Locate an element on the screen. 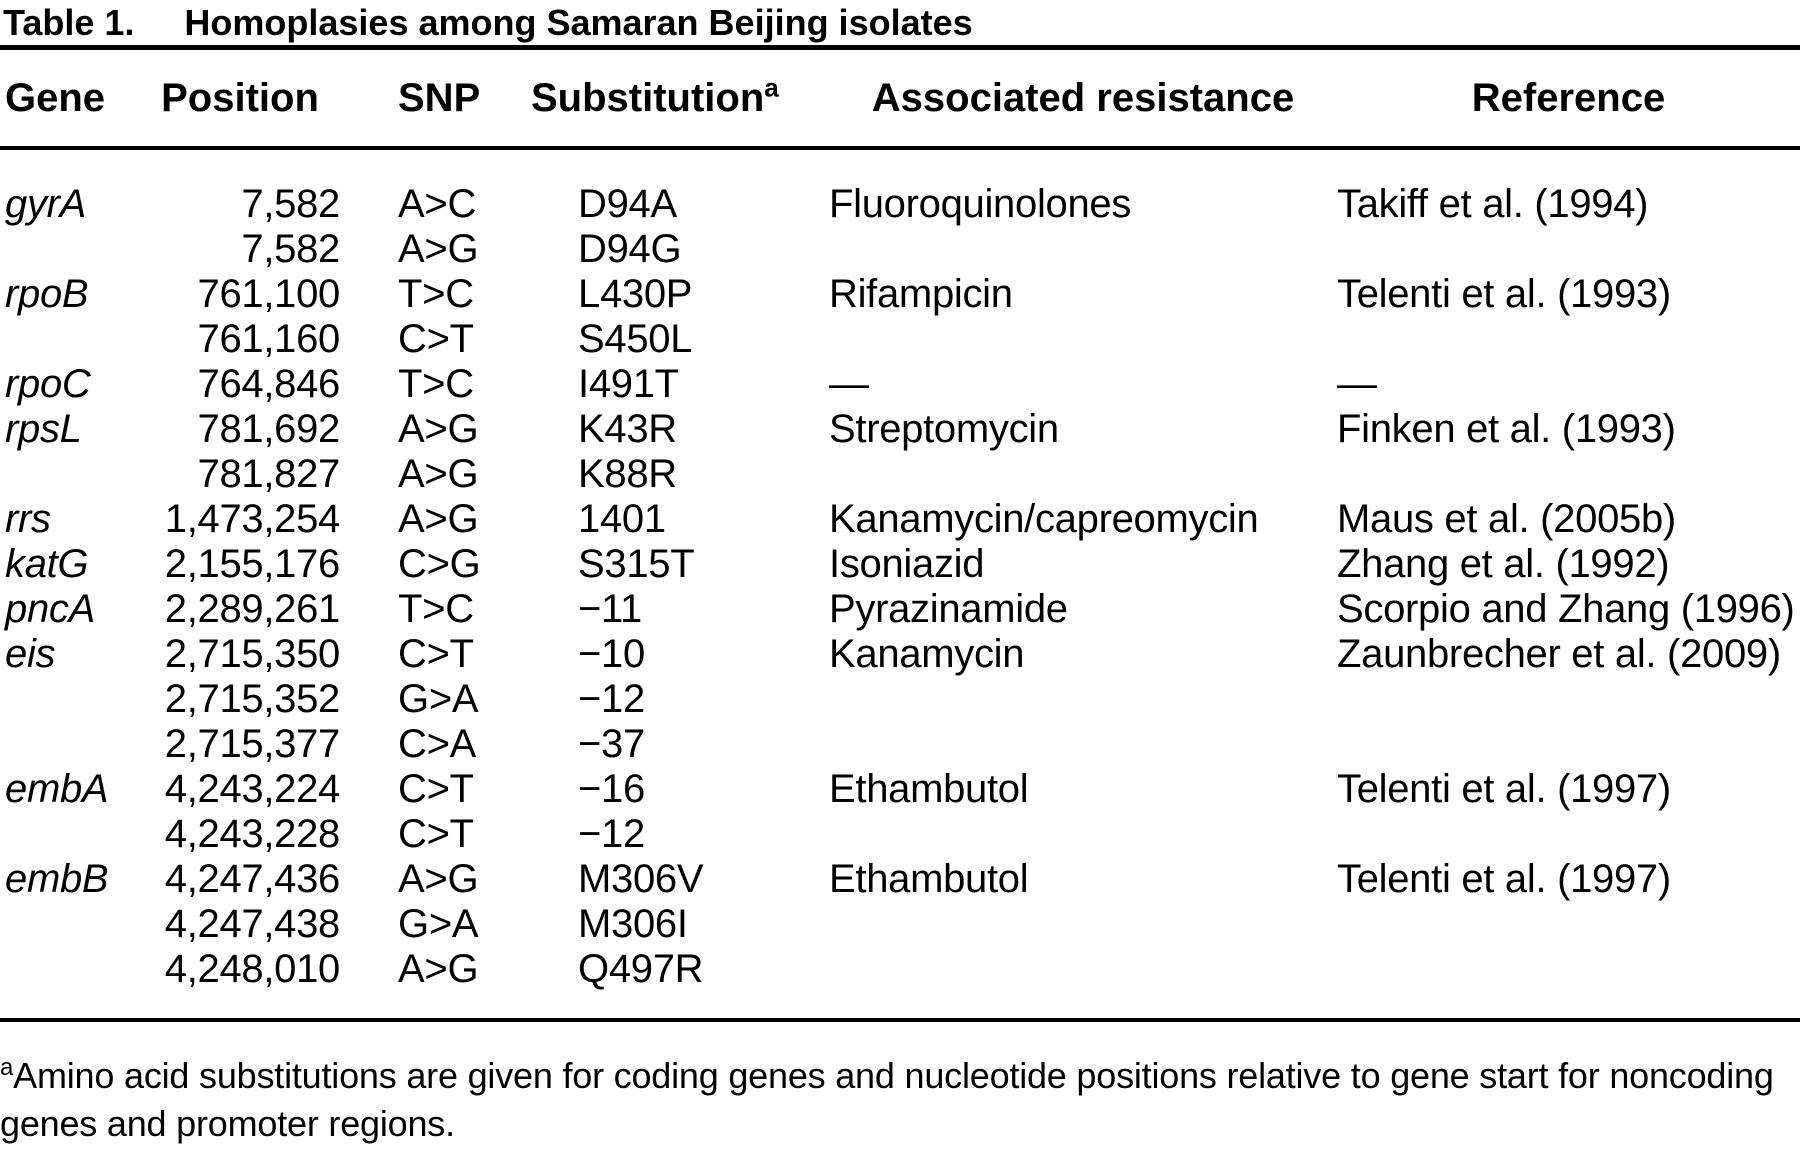  table-row: 4,247,438 G>A M306I is located at coordinates (900, 924).